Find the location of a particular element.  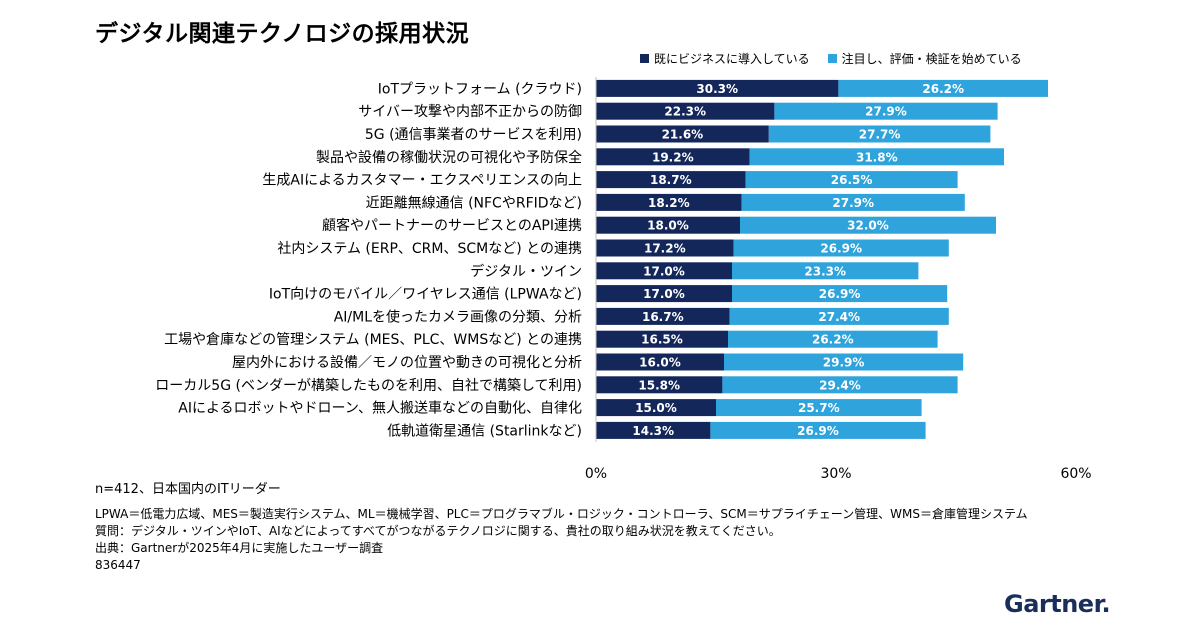

category-label: AIによるロボットやドローン、無人搬送車などの自動化、自律化 is located at coordinates (380, 408).